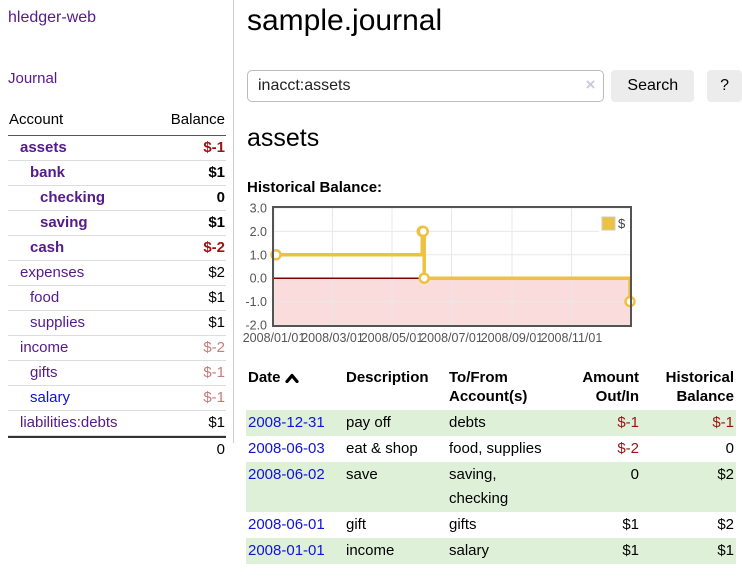 The image size is (742, 582). Describe the element at coordinates (286, 550) in the screenshot. I see `transaction-date-link: 2008-01-01` at that location.